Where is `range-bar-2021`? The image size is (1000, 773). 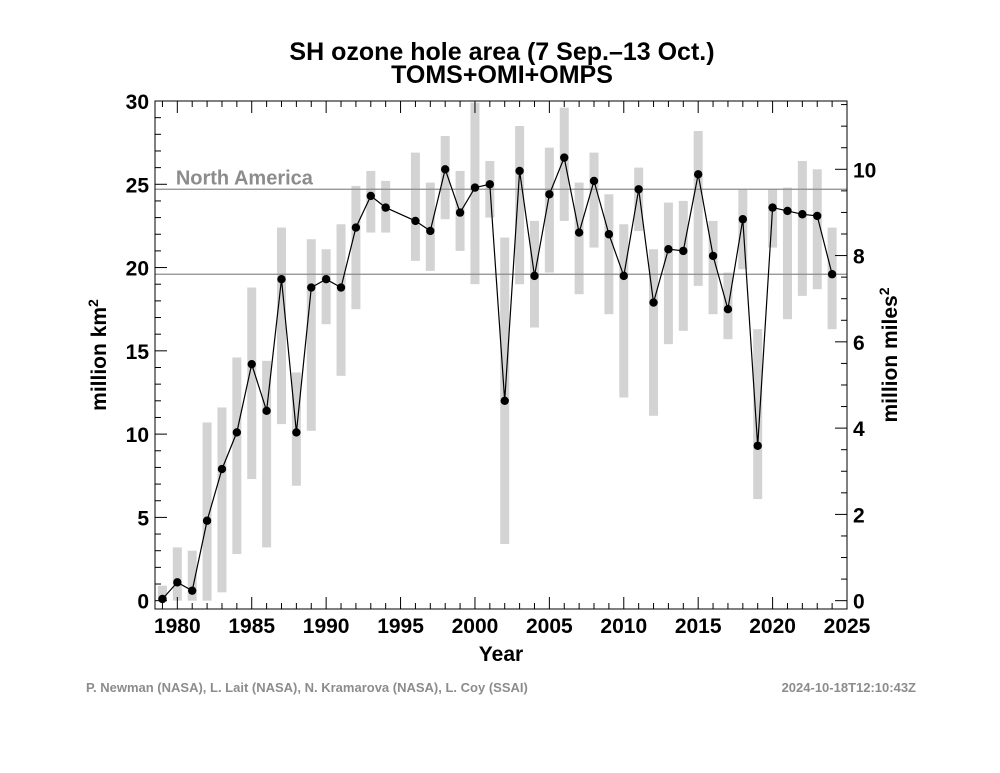 range-bar-2021 is located at coordinates (787, 253).